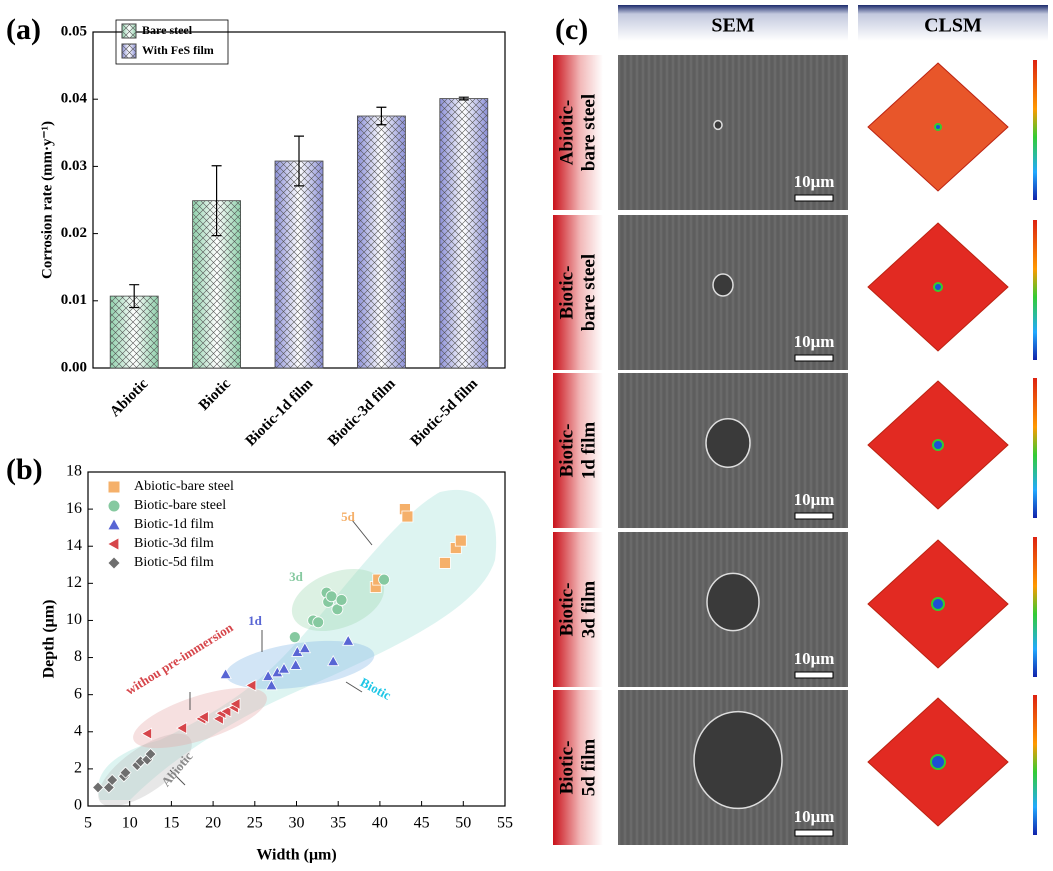  What do you see at coordinates (280, 413) in the screenshot?
I see `x-tick-label: Biotic-1d film` at bounding box center [280, 413].